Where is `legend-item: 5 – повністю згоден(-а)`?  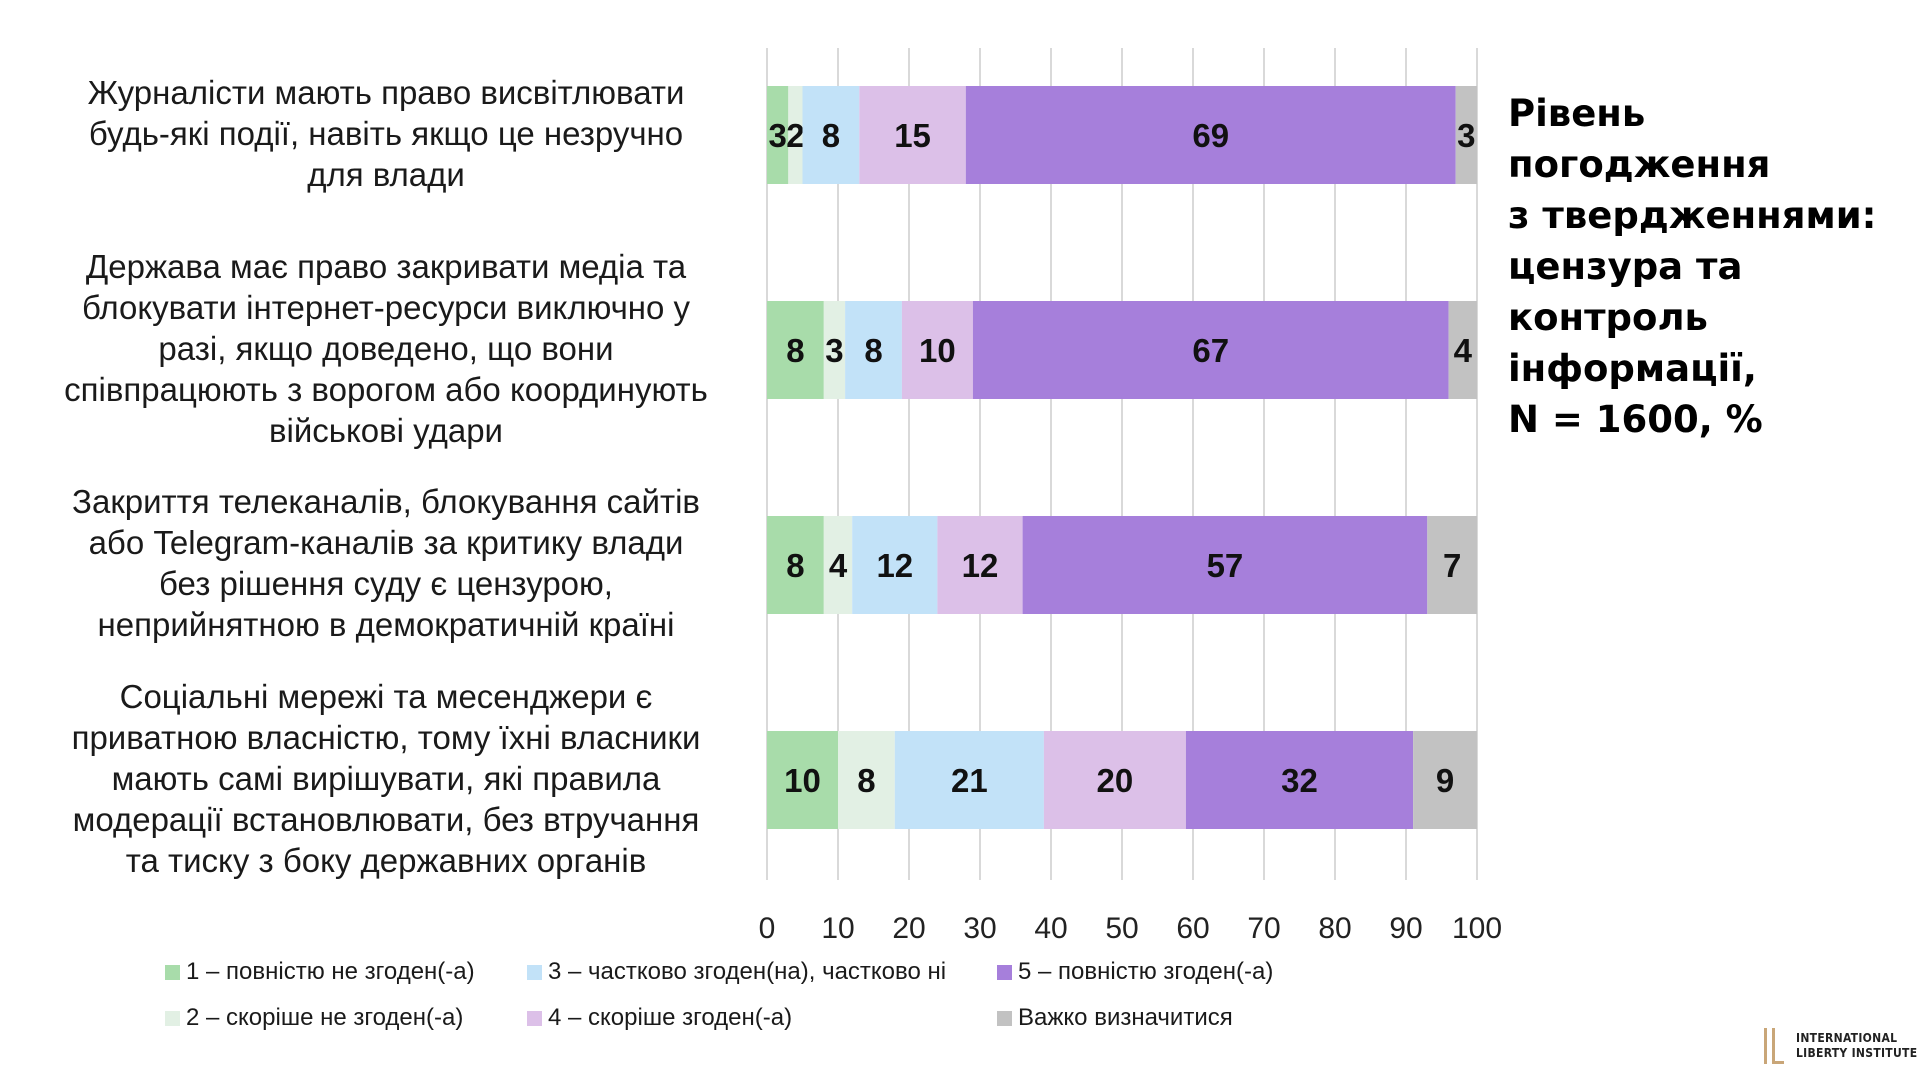
legend-item: 5 – повністю згоден(-а) is located at coordinates (1135, 972).